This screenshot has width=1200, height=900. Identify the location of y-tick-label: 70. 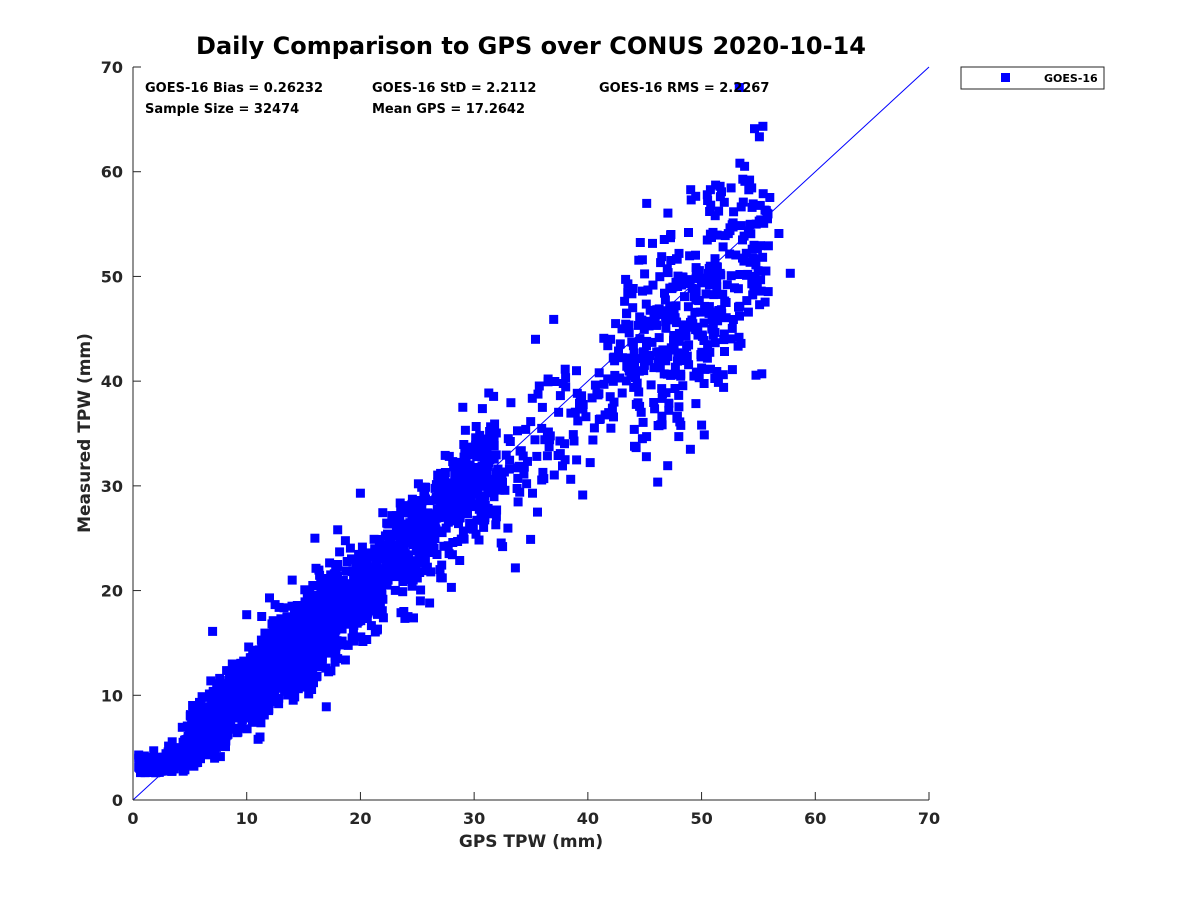
(112, 67).